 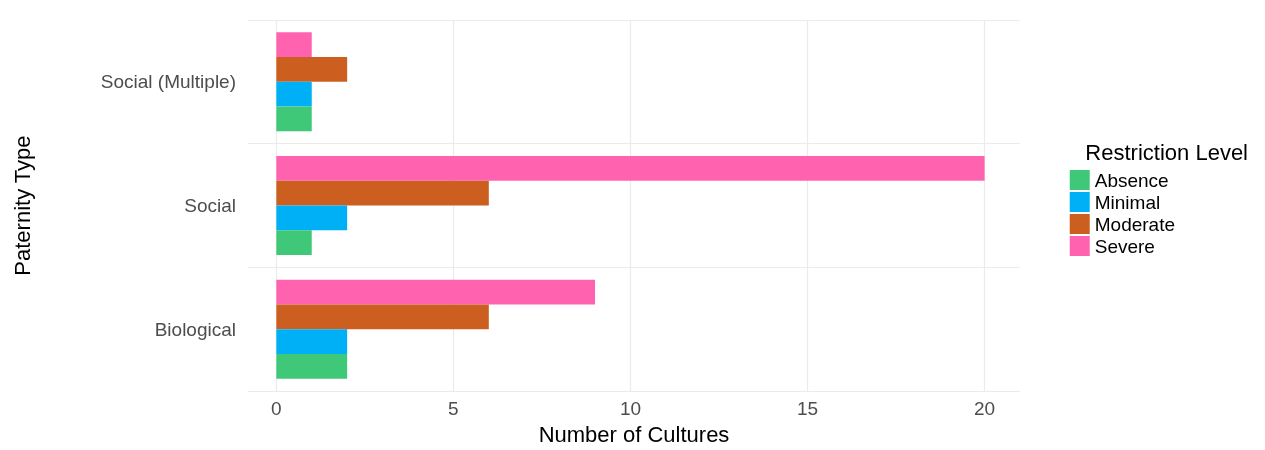 What do you see at coordinates (630, 409) in the screenshot?
I see `x-tick-label: 10` at bounding box center [630, 409].